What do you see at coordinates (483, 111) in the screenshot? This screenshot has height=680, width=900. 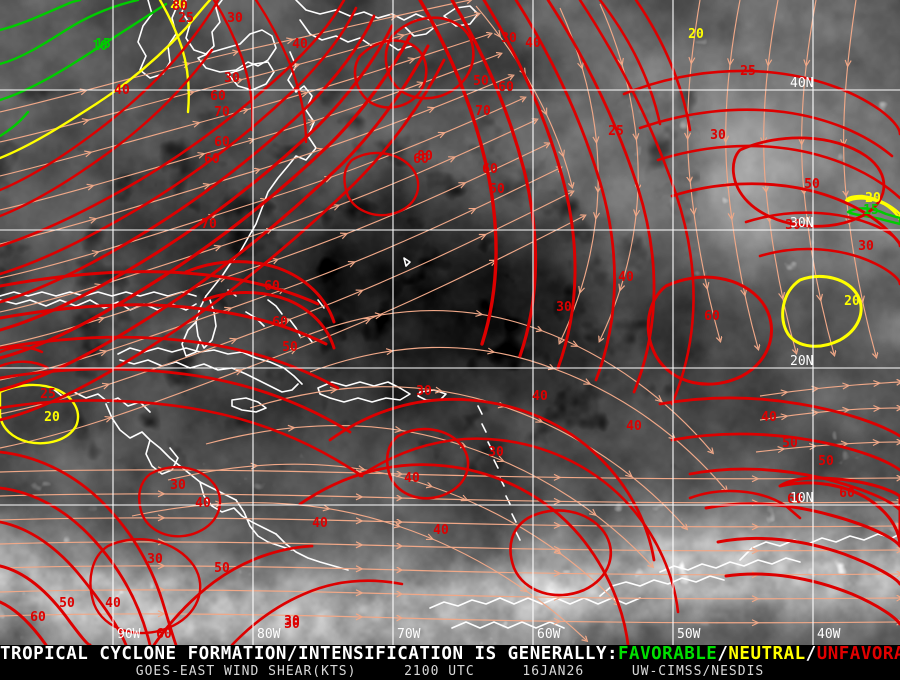 I see `contour-value-label: 70` at bounding box center [483, 111].